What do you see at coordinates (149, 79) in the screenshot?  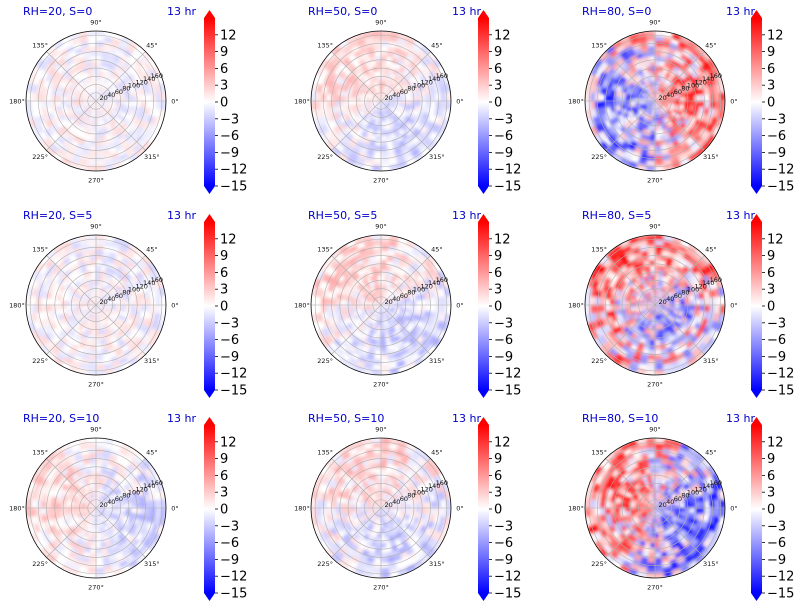 I see `radial-tick-label: 140` at bounding box center [149, 79].